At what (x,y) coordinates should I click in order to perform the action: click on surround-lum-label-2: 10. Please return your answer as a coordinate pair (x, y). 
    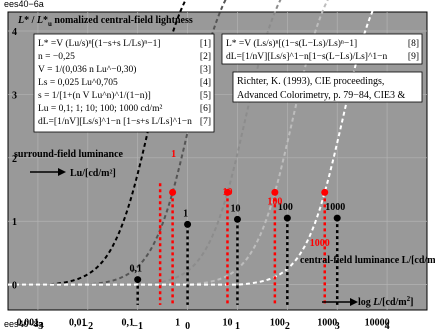
    Looking at the image, I should click on (235, 208).